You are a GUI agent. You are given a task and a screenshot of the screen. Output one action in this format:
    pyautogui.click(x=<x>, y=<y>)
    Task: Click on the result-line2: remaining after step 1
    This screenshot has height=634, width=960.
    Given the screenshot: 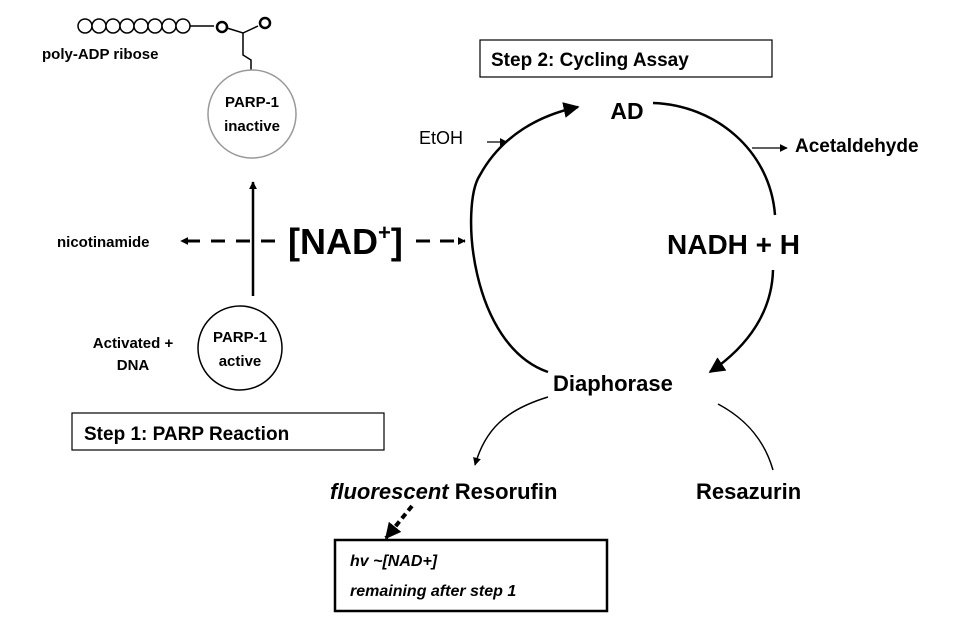 What is the action you would take?
    pyautogui.click(x=433, y=591)
    